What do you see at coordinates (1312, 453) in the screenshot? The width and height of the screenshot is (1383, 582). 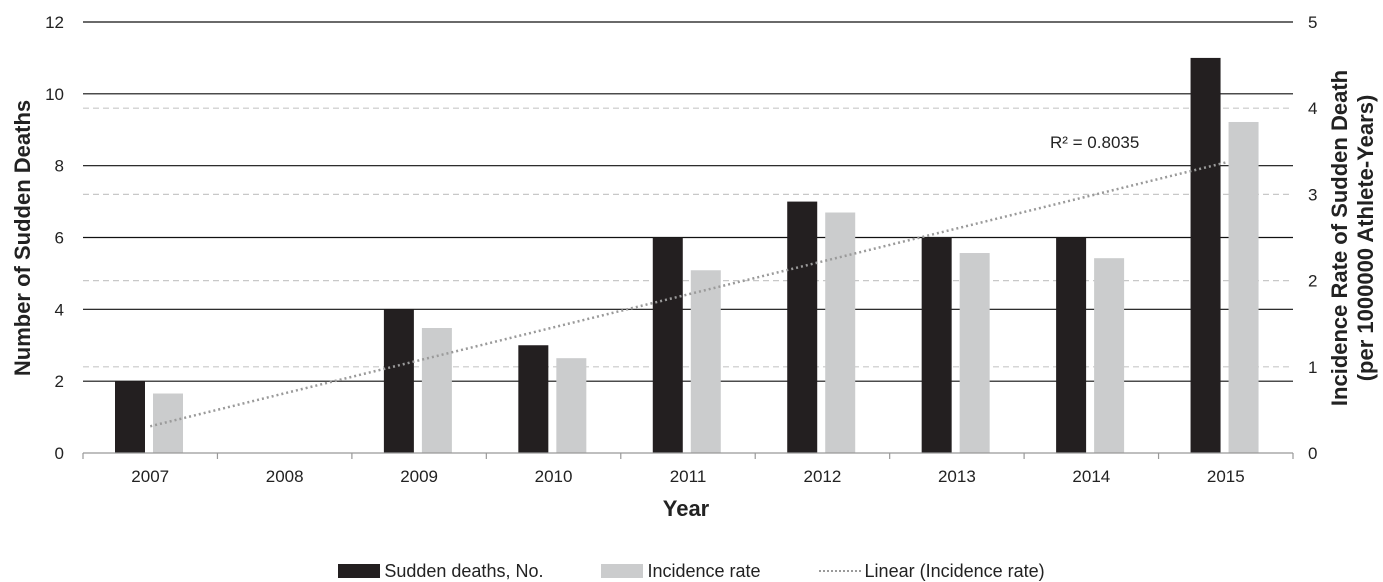 I see `y-tick-right-0: 0` at bounding box center [1312, 453].